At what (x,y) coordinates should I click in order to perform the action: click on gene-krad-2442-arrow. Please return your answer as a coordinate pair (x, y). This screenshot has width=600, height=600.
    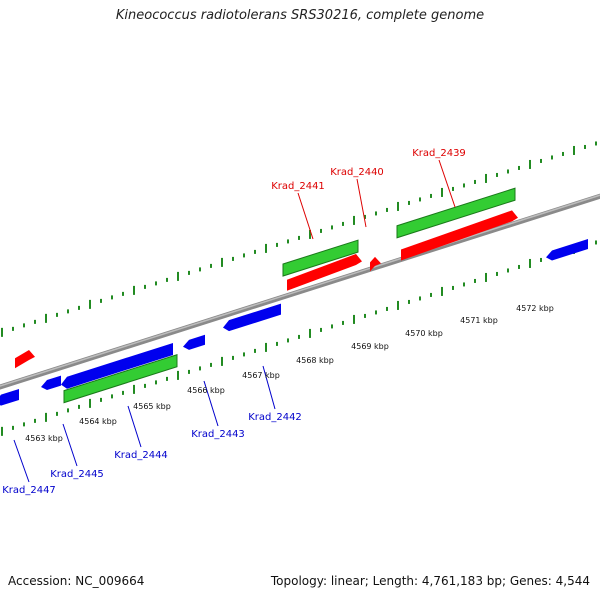
    Looking at the image, I should click on (252, 317).